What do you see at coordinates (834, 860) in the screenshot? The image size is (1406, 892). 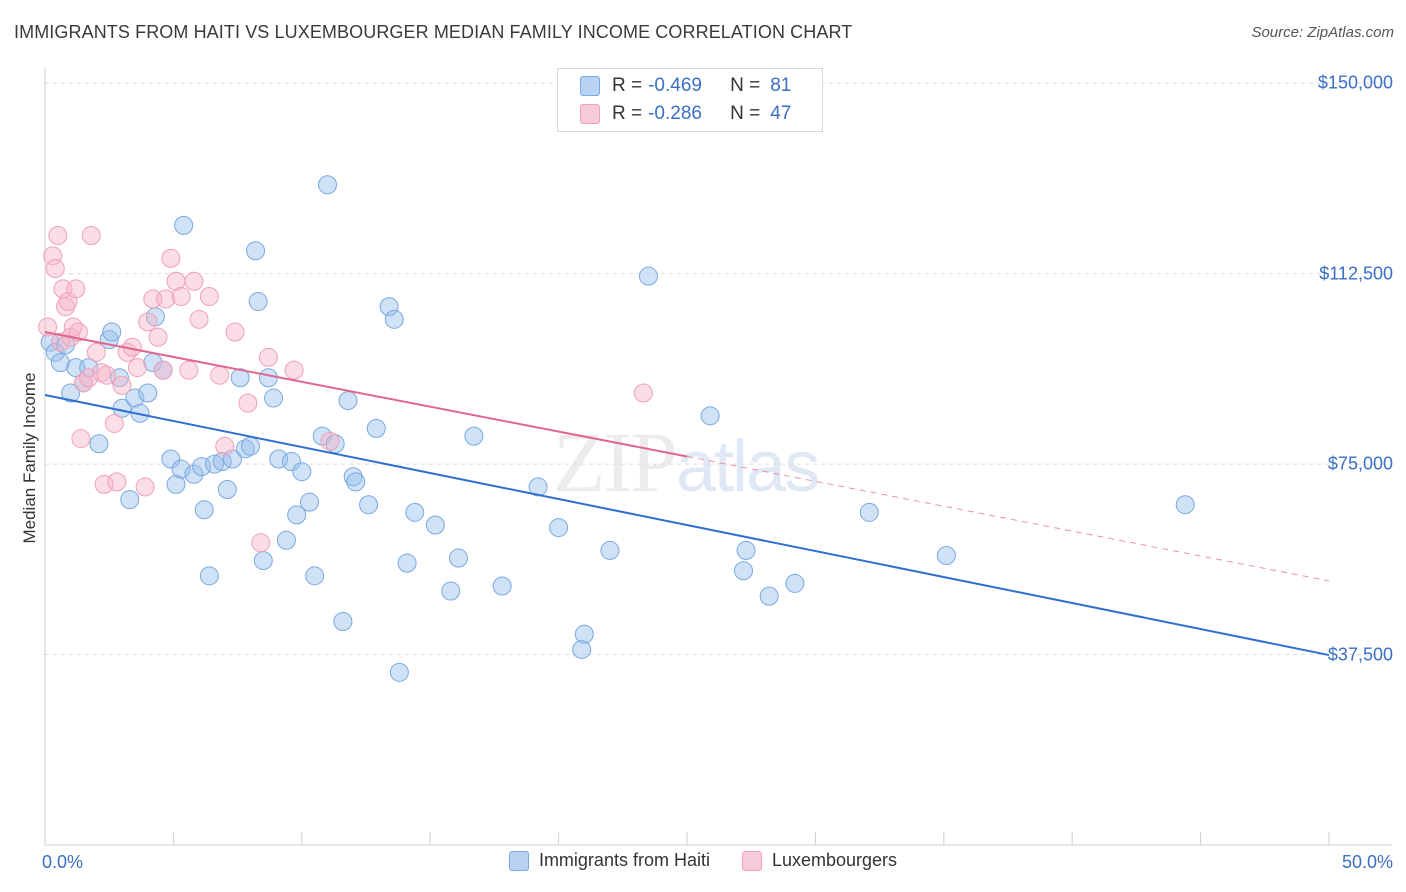 I see `legend-label: Luxembourgers` at bounding box center [834, 860].